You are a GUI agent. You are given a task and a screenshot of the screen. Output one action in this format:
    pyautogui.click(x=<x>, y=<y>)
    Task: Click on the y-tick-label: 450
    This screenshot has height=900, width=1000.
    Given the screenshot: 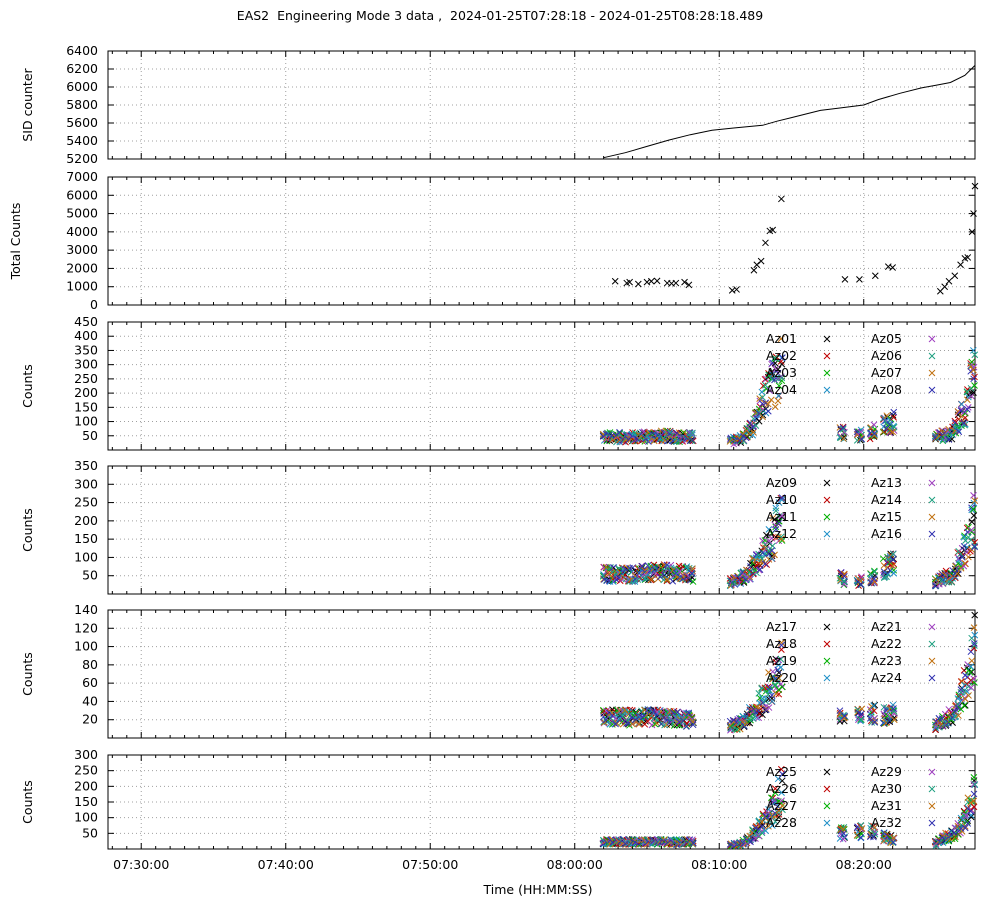 What is the action you would take?
    pyautogui.click(x=86, y=321)
    